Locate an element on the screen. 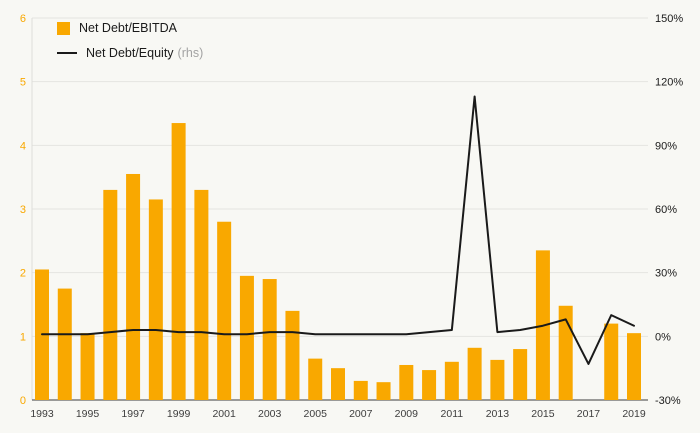 This screenshot has height=433, width=700. x-axis-tick-label: 2019 is located at coordinates (634, 414).